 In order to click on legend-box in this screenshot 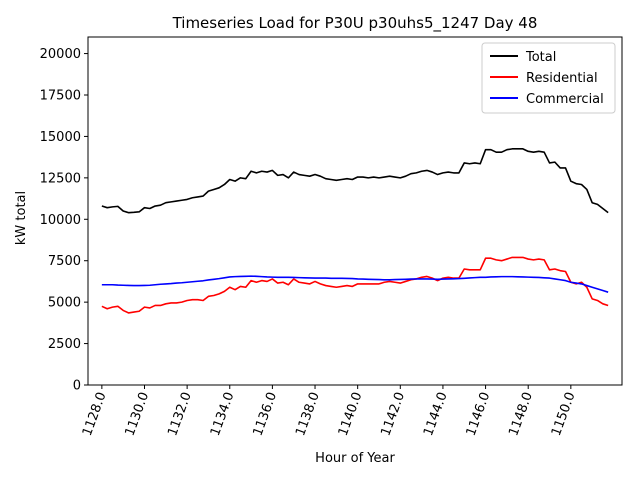, I will do `click(548, 78)`.